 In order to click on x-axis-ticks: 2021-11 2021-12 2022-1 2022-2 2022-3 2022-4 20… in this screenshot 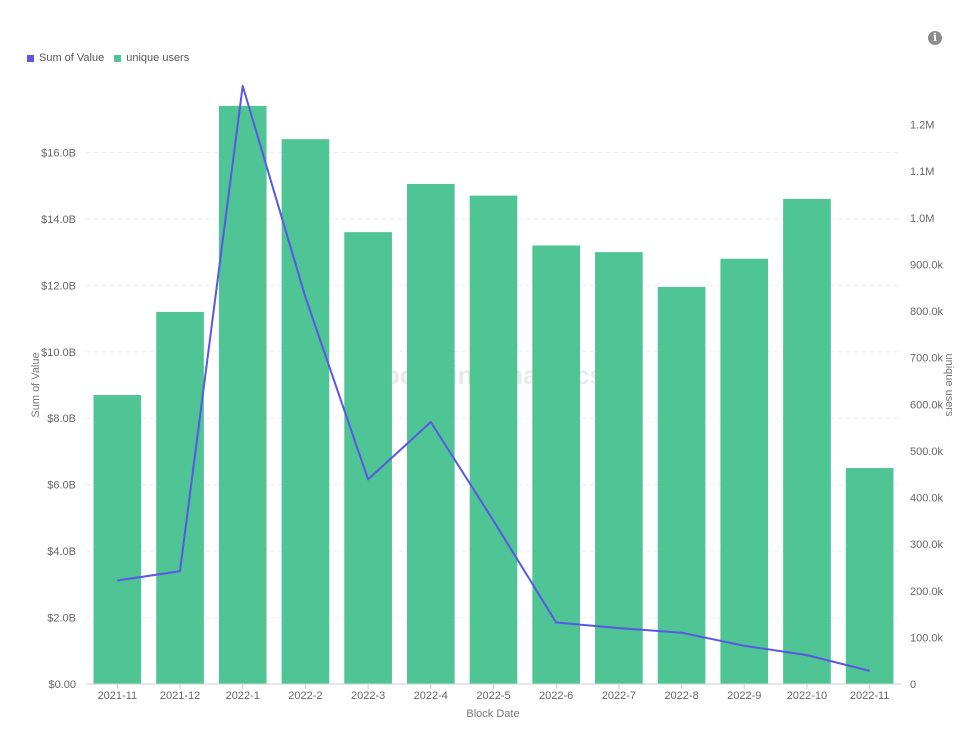, I will do `click(494, 693)`.